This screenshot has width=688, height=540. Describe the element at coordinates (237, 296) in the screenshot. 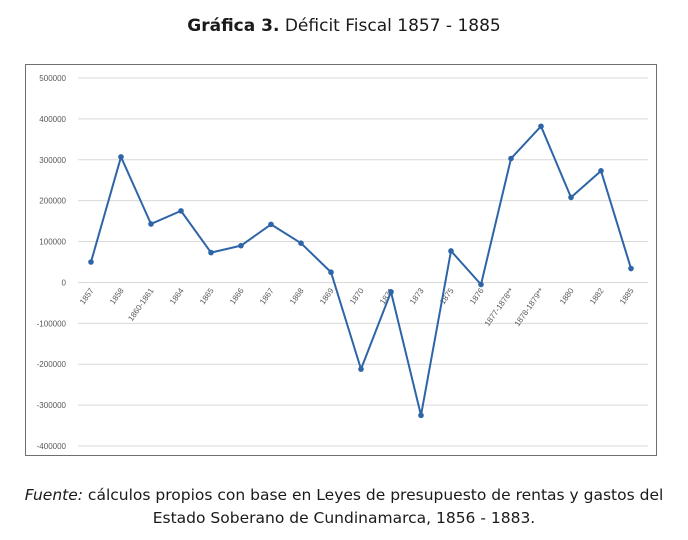

I see `x-tick-label: 1866` at that location.